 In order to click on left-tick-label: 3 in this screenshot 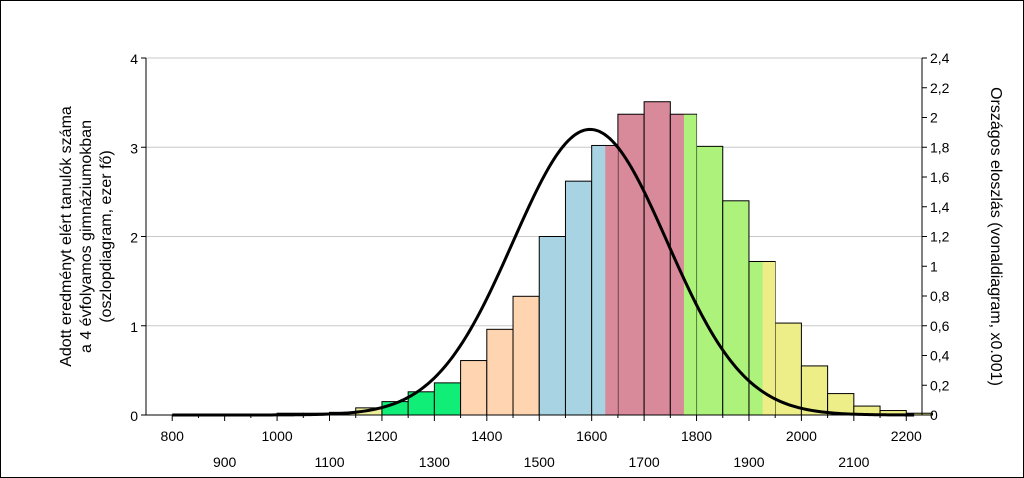, I will do `click(134, 148)`.